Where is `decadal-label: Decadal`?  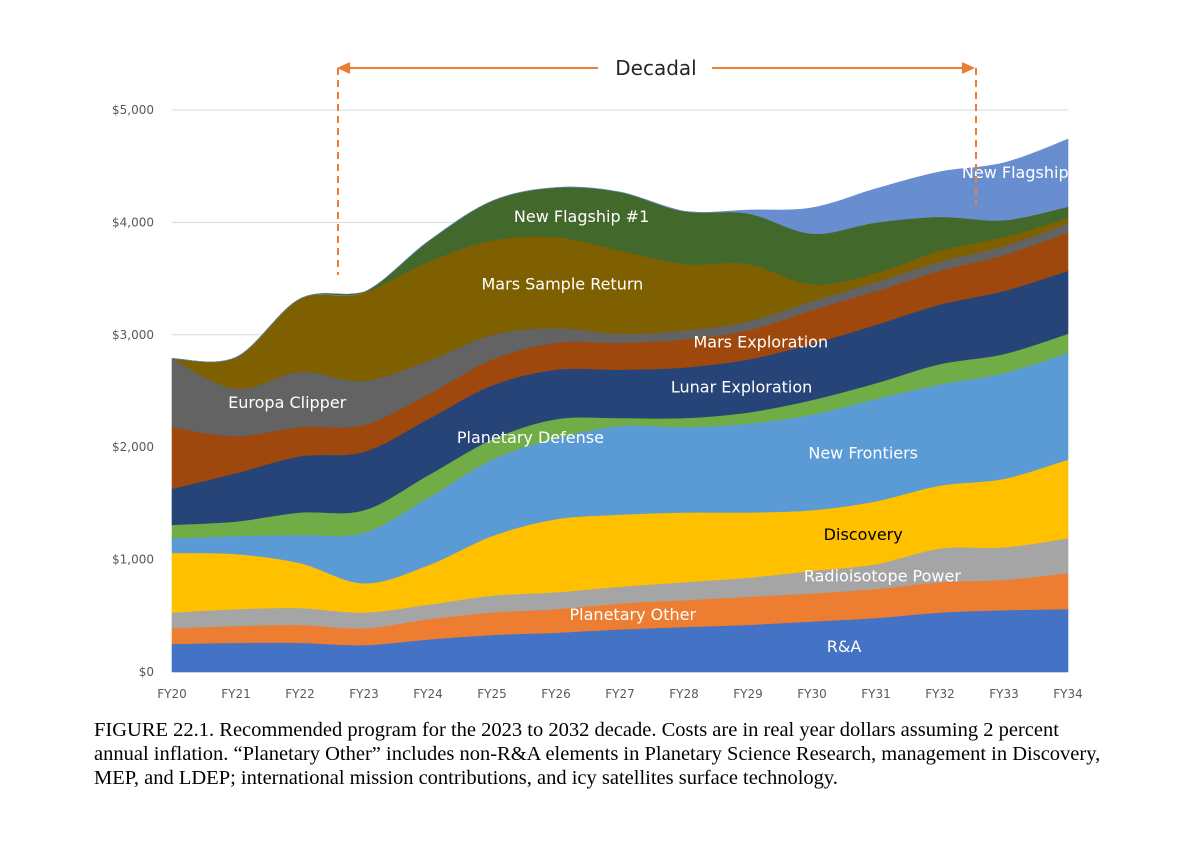
decadal-label: Decadal is located at coordinates (655, 68).